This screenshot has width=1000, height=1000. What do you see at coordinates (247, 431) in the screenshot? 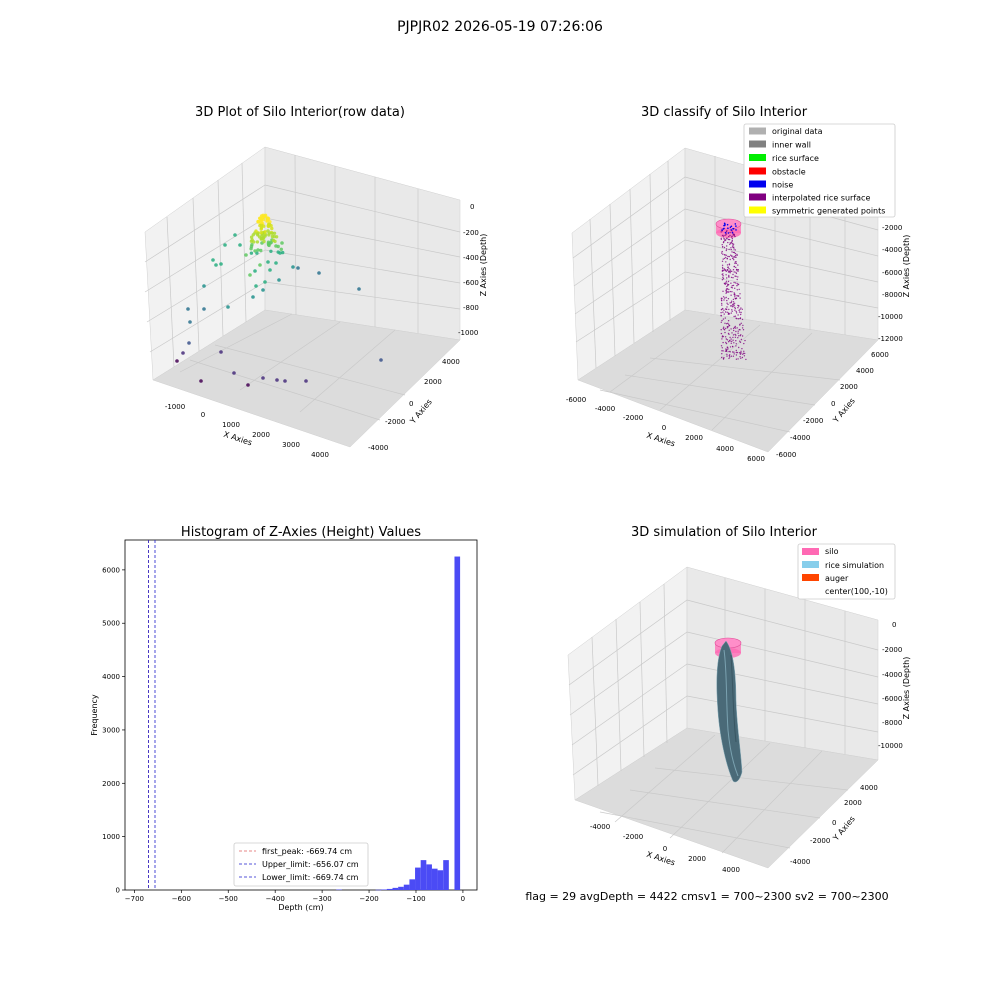
I see `raw-x-ticks: -1000 0 1000 2000 3000 4000` at bounding box center [247, 431].